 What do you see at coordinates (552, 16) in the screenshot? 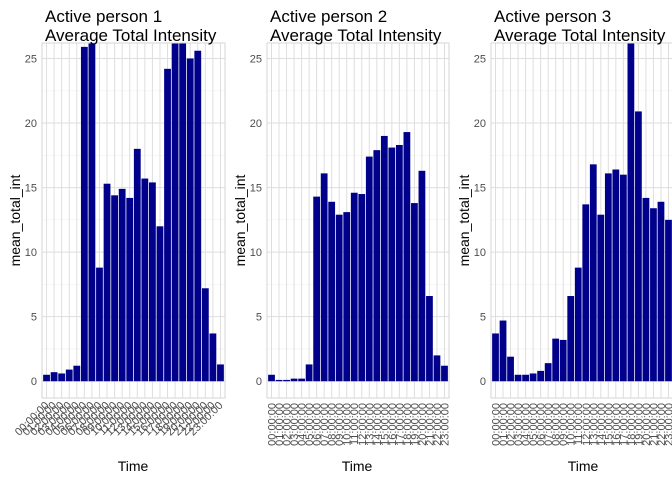
I see `chart-title: Active person 3` at bounding box center [552, 16].